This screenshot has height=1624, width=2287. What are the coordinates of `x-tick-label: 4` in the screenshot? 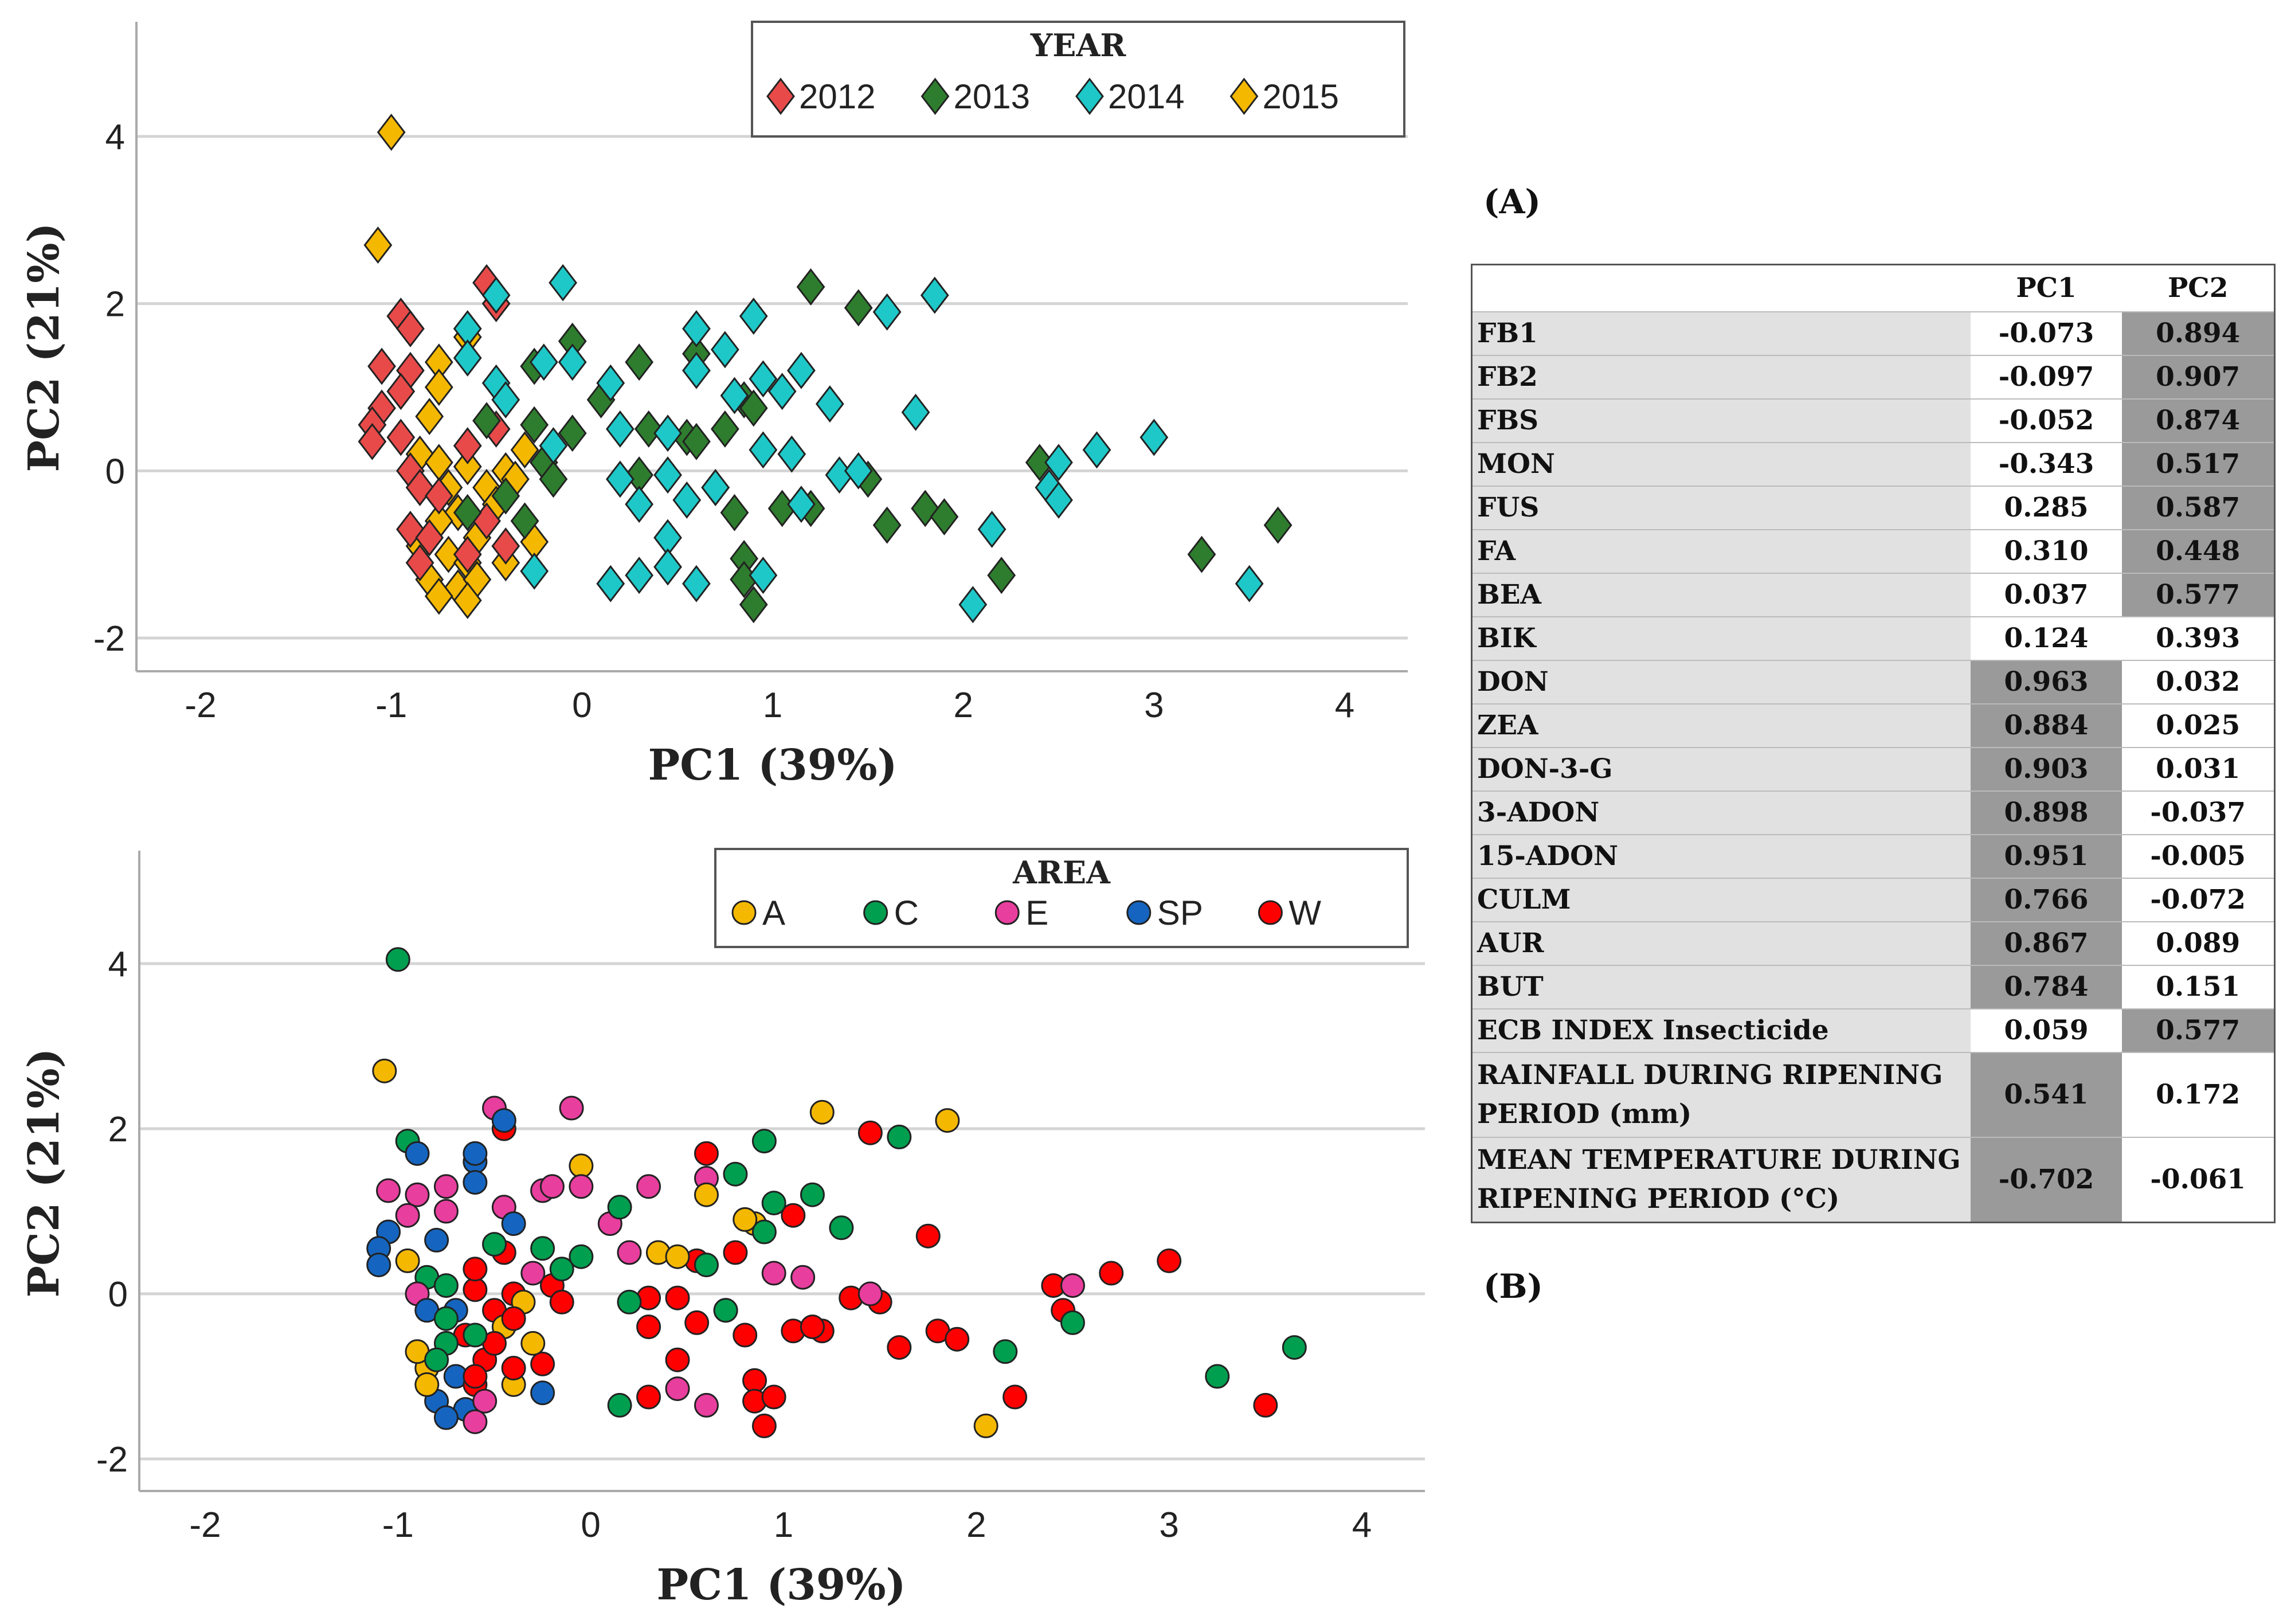 It's located at (1362, 1525).